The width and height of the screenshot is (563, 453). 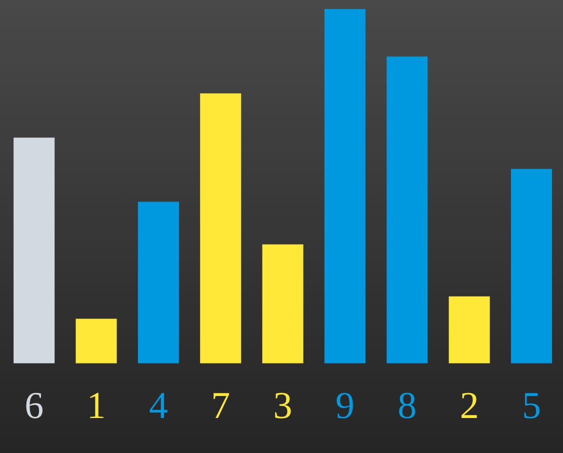 I want to click on x-tick-label: 3, so click(x=282, y=406).